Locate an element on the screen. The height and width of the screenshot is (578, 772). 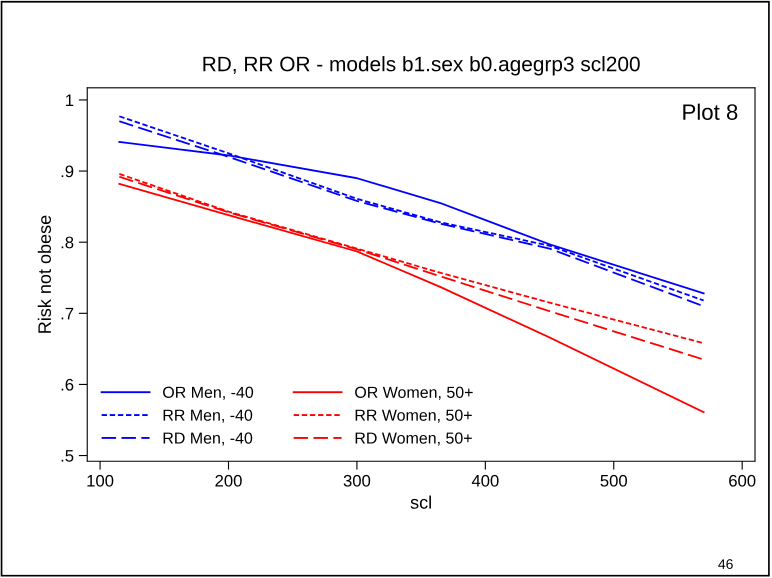
legend-label: RR Women, 50+ is located at coordinates (414, 416).